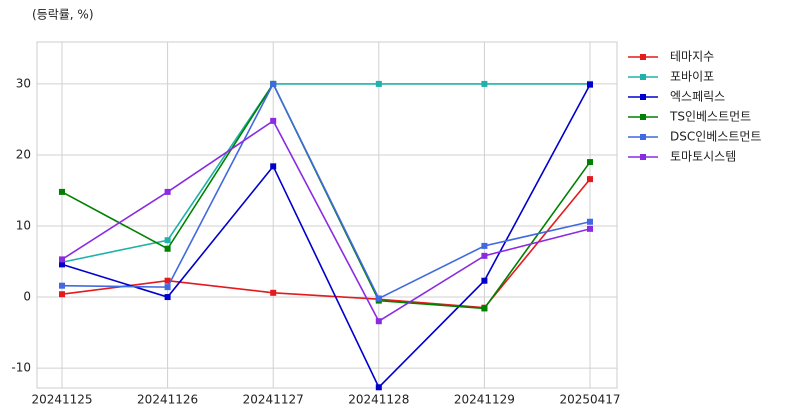 The height and width of the screenshot is (416, 794). Describe the element at coordinates (692, 77) in the screenshot. I see `legend-label: 포바이포` at that location.